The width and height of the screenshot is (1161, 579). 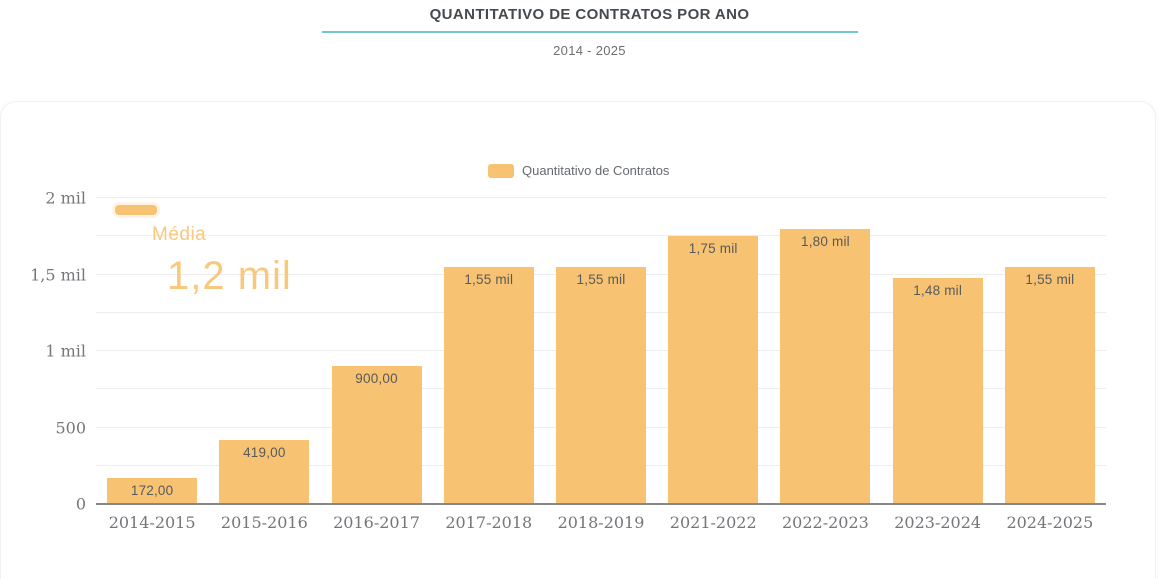 What do you see at coordinates (589, 32) in the screenshot?
I see `title-underline` at bounding box center [589, 32].